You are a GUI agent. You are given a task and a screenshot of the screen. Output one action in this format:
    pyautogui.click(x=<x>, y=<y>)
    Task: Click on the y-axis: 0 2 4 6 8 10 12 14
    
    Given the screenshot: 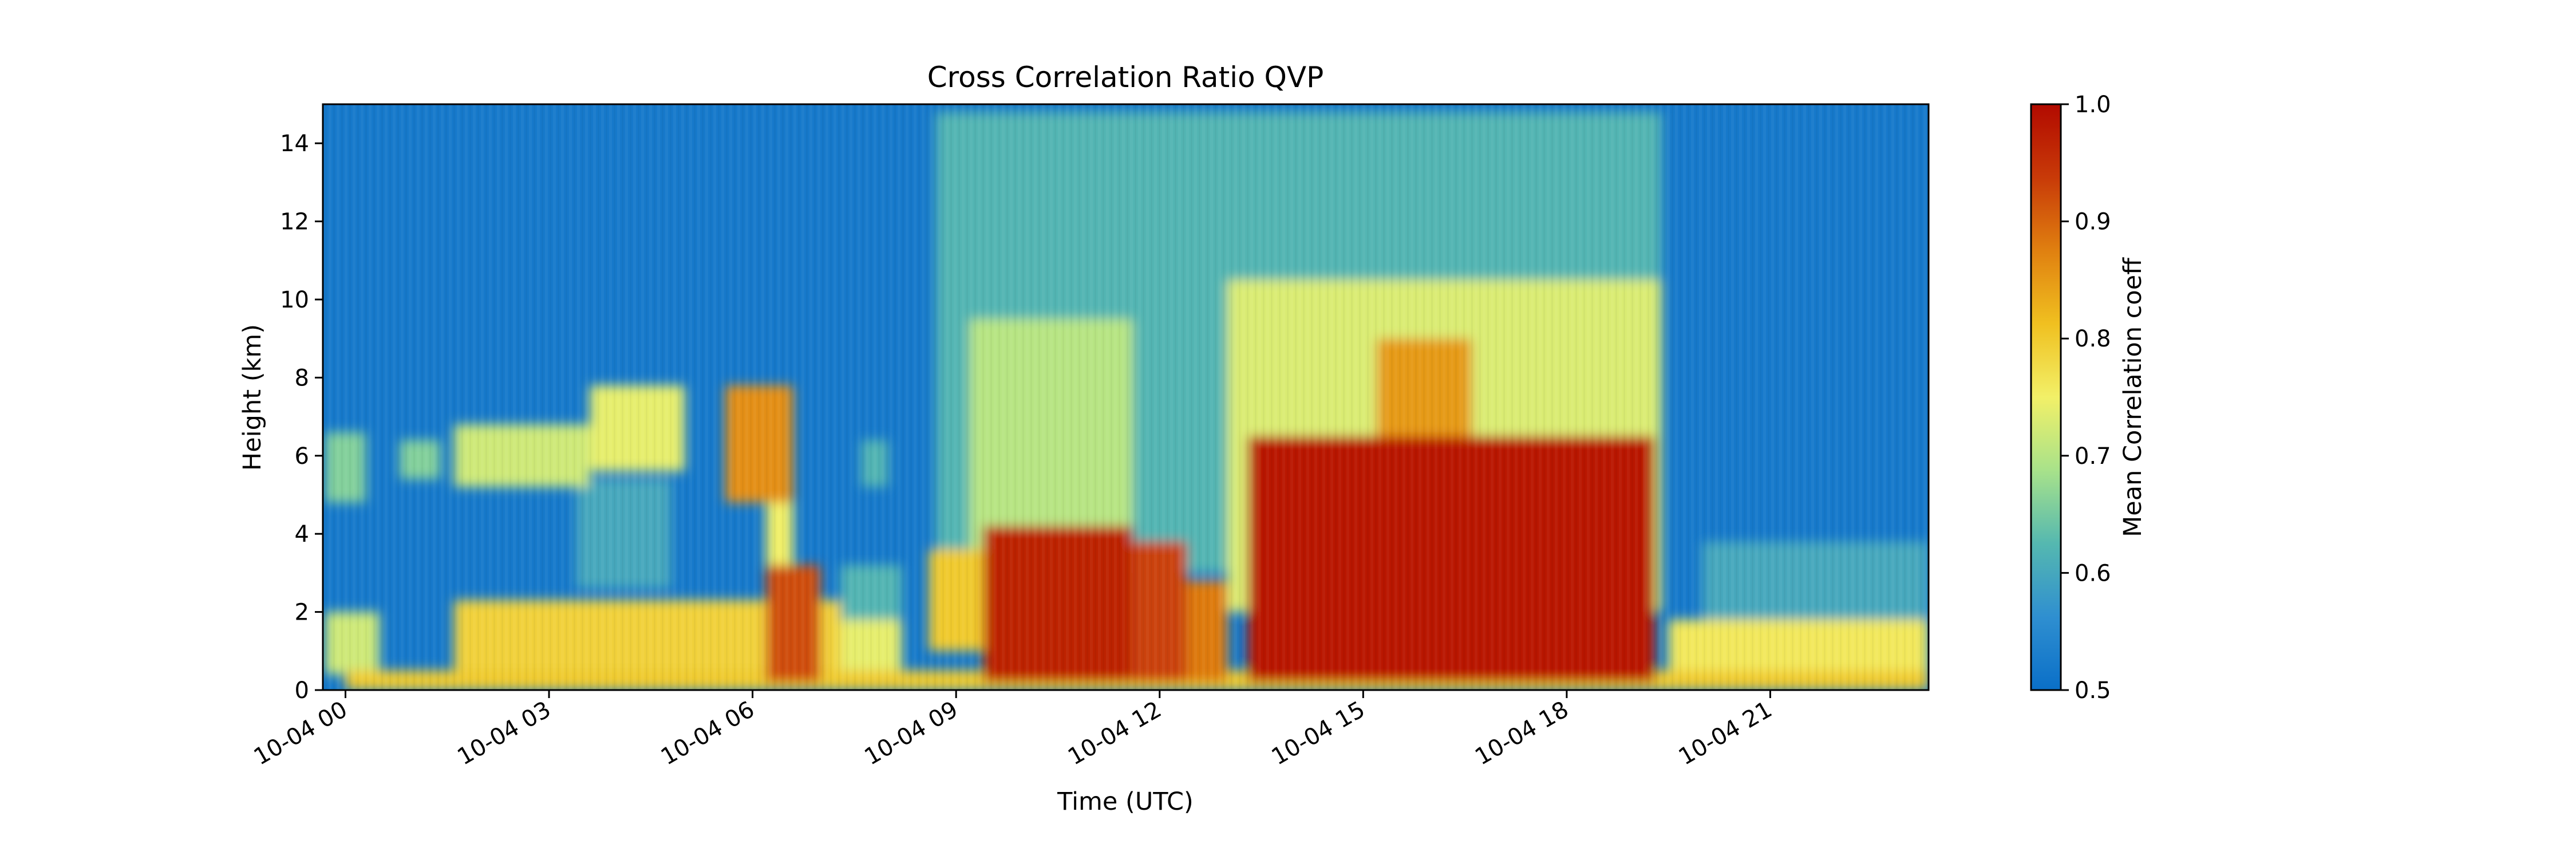 What is the action you would take?
    pyautogui.click(x=301, y=417)
    